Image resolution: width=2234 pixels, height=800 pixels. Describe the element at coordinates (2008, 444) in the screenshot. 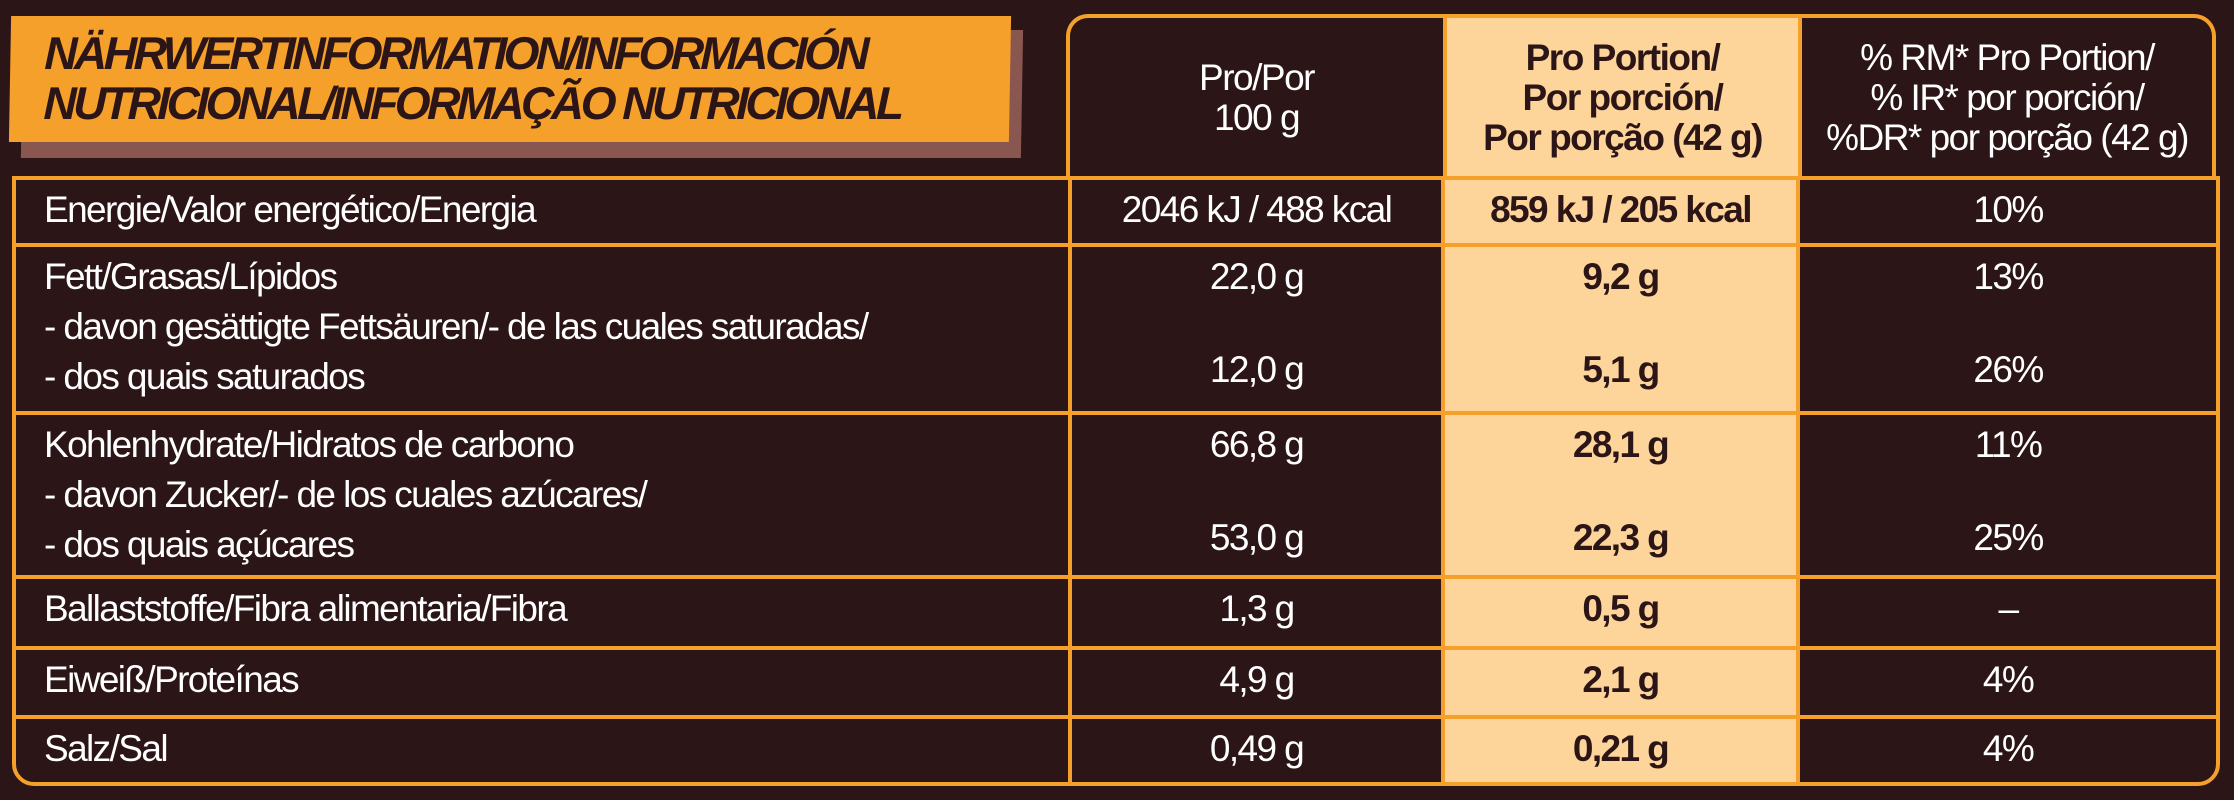

I see `carbs-ri: 11%` at that location.